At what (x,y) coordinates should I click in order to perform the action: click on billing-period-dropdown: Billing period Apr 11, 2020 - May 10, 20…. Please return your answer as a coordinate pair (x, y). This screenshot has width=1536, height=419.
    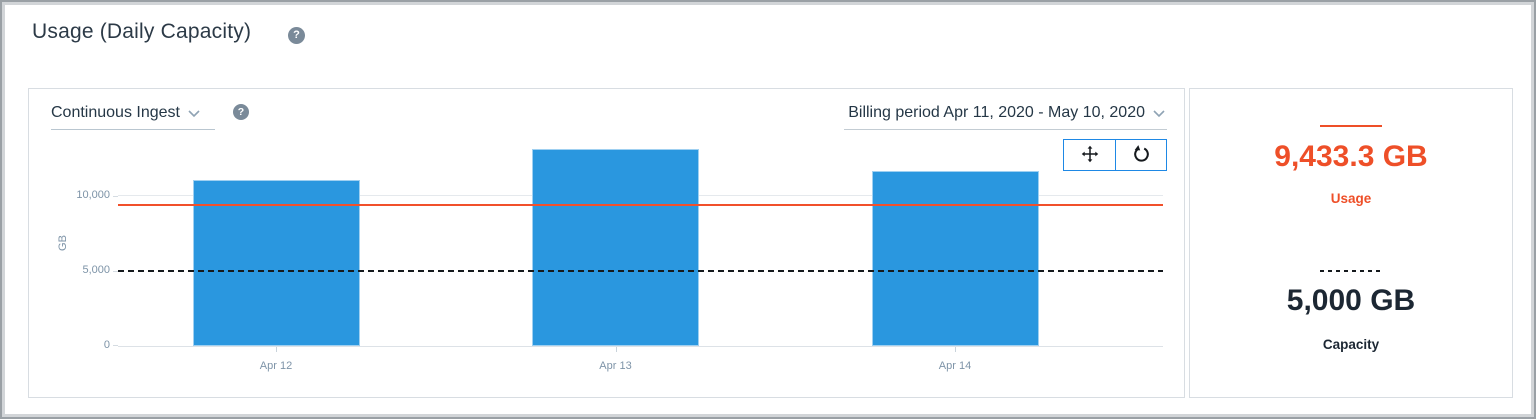
    Looking at the image, I should click on (1005, 115).